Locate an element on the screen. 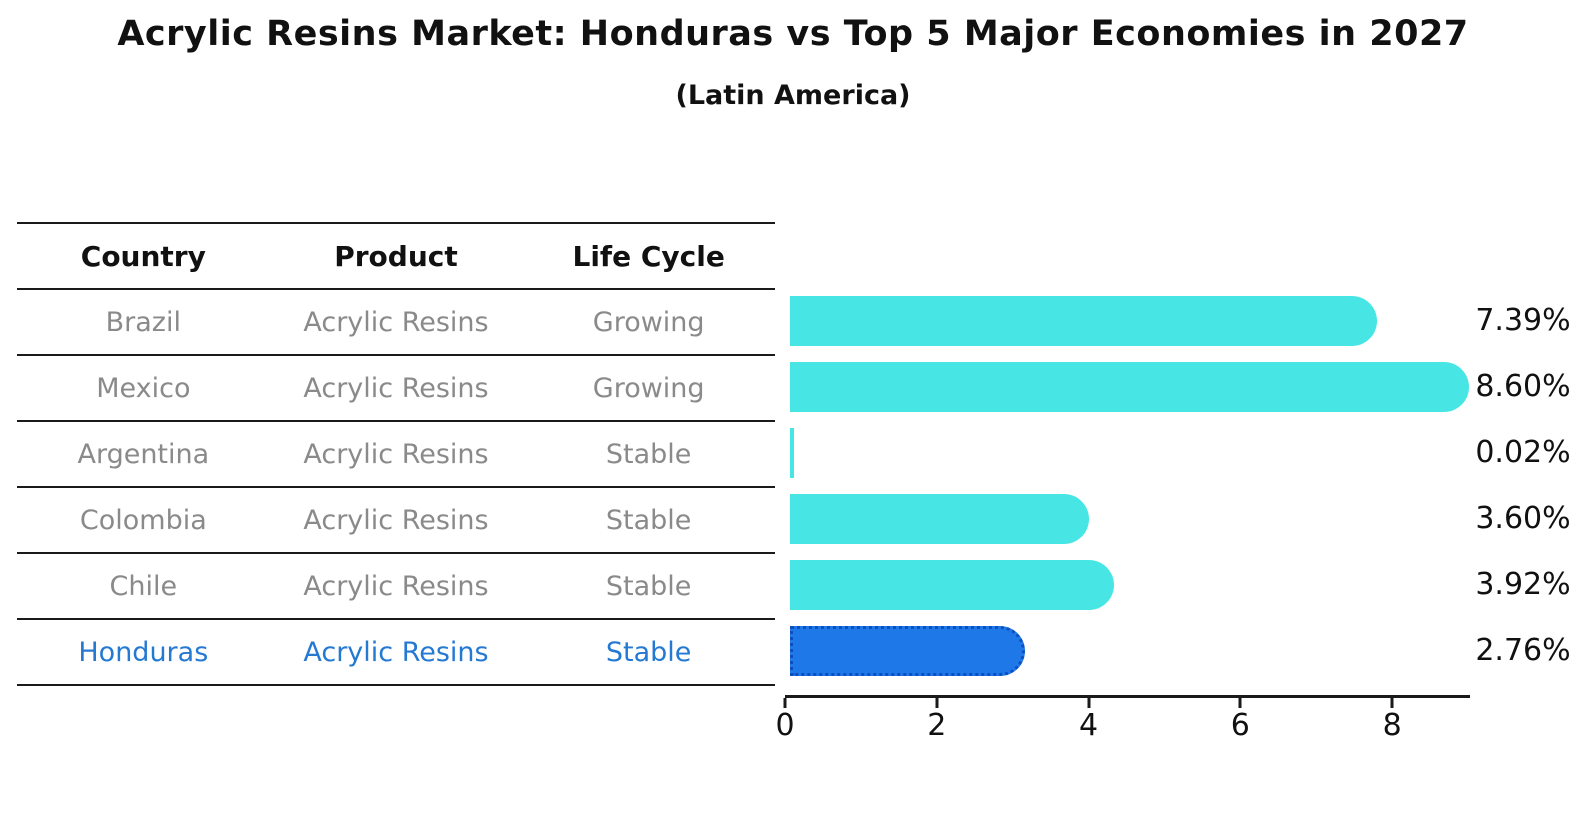 The height and width of the screenshot is (823, 1586). bar-row-colombia is located at coordinates (1130, 519).